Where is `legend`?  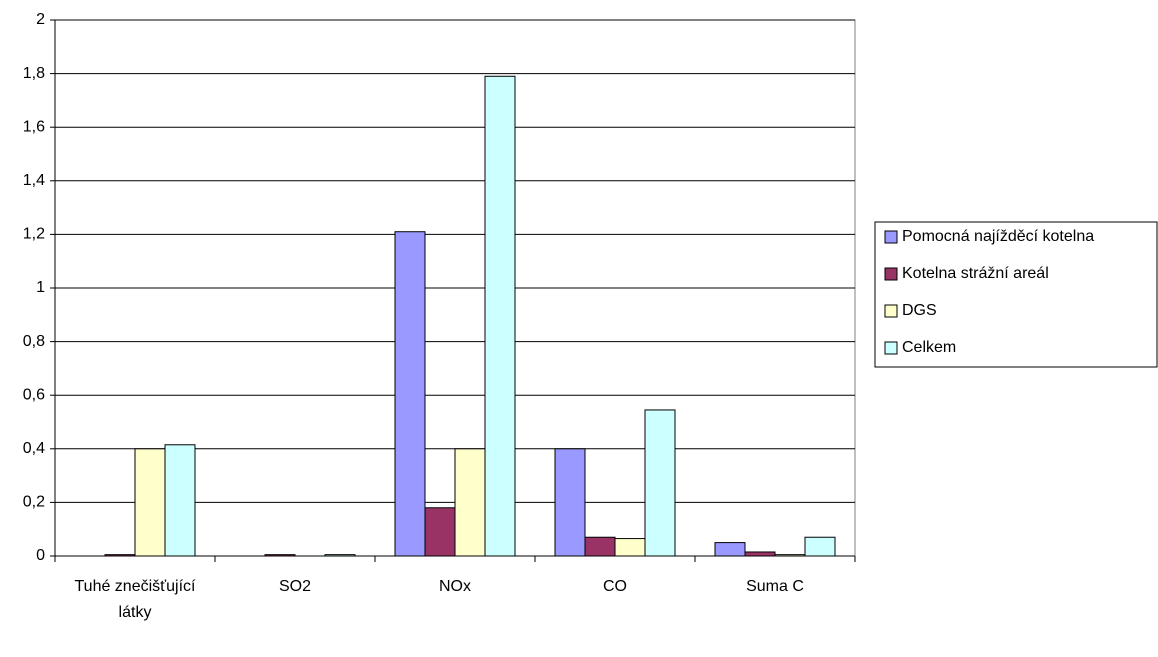 legend is located at coordinates (1016, 294).